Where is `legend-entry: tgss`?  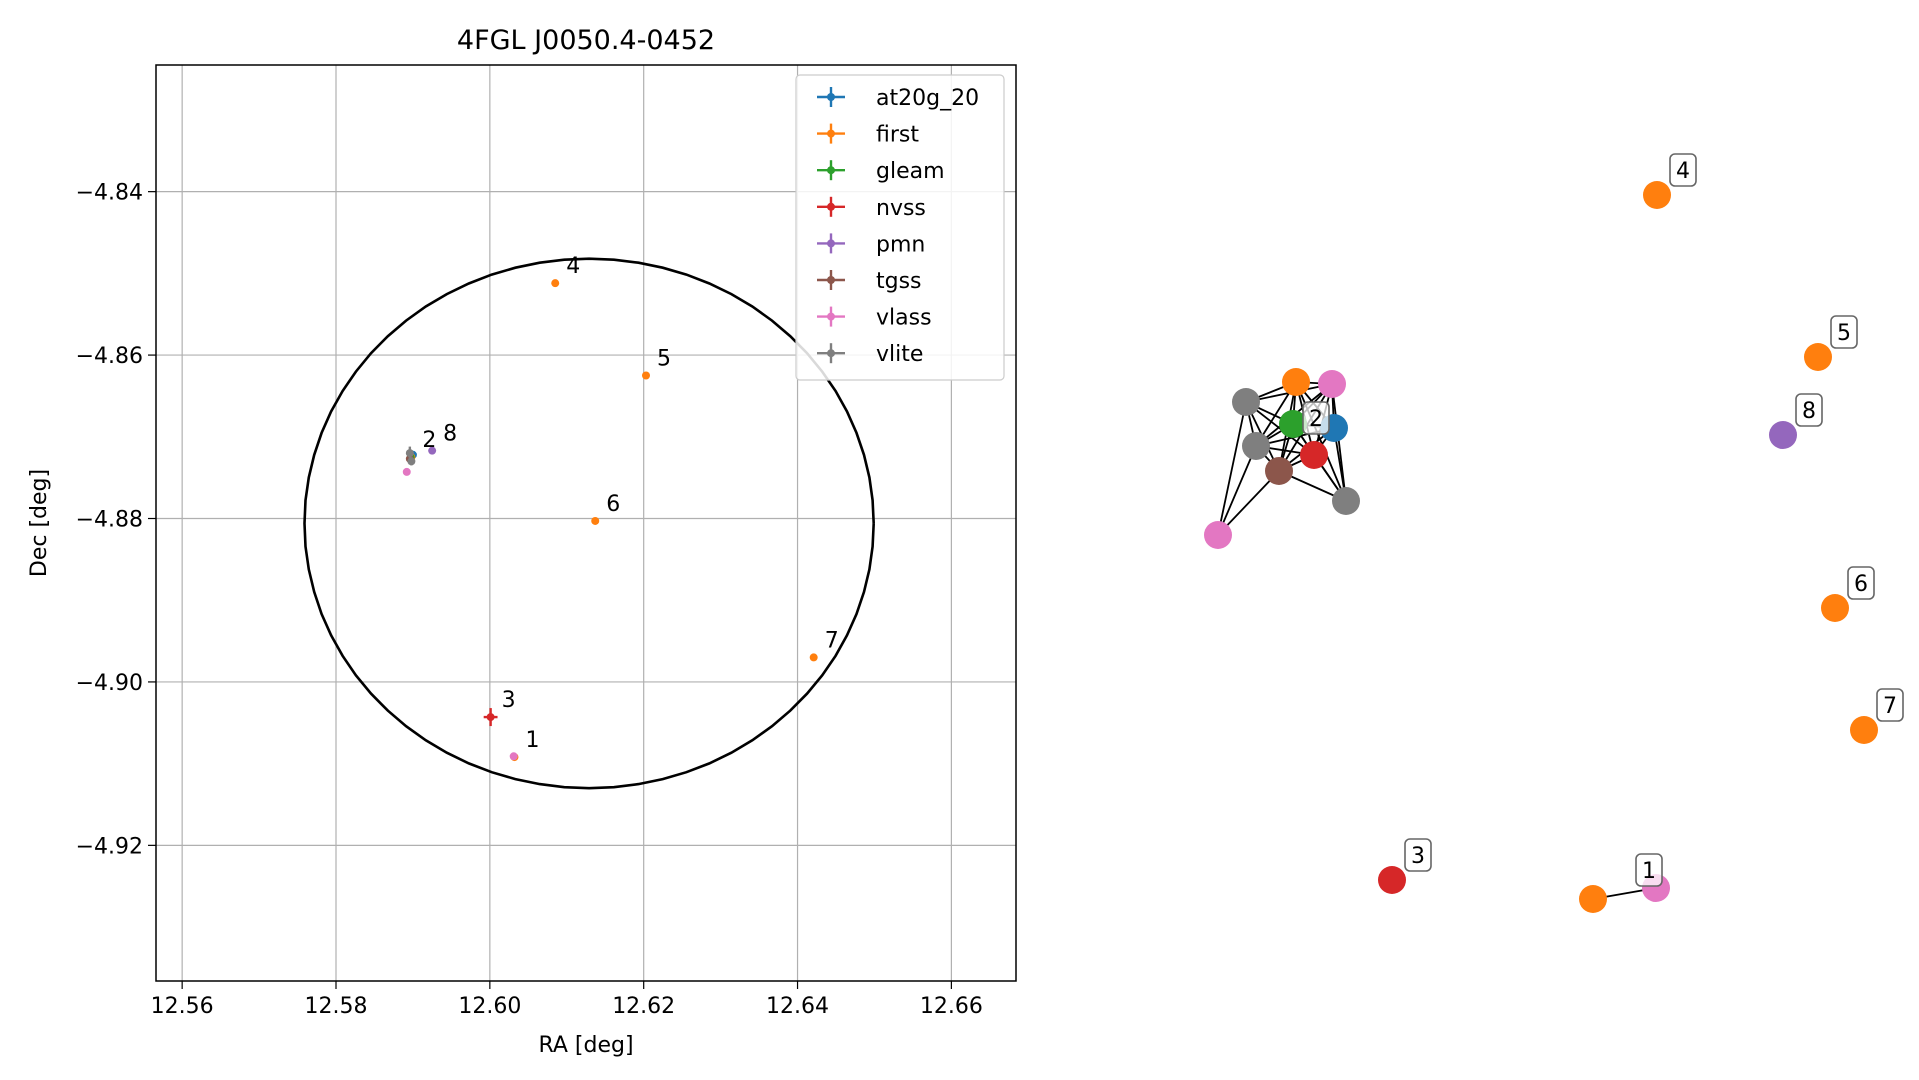 legend-entry: tgss is located at coordinates (869, 281).